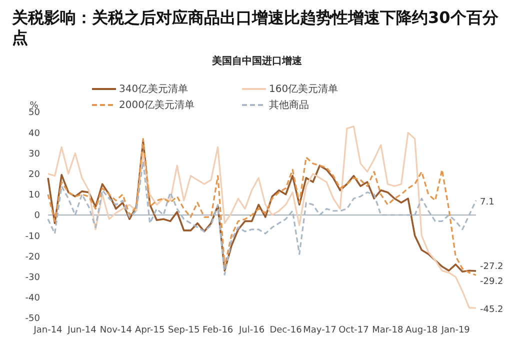  Describe the element at coordinates (47, 330) in the screenshot. I see `x-tick-label: Jan-14` at that location.